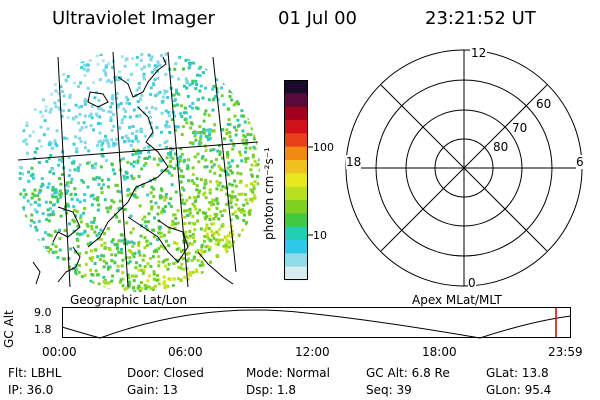  What do you see at coordinates (544, 104) in the screenshot?
I see `lat-label-60: 60` at bounding box center [544, 104].